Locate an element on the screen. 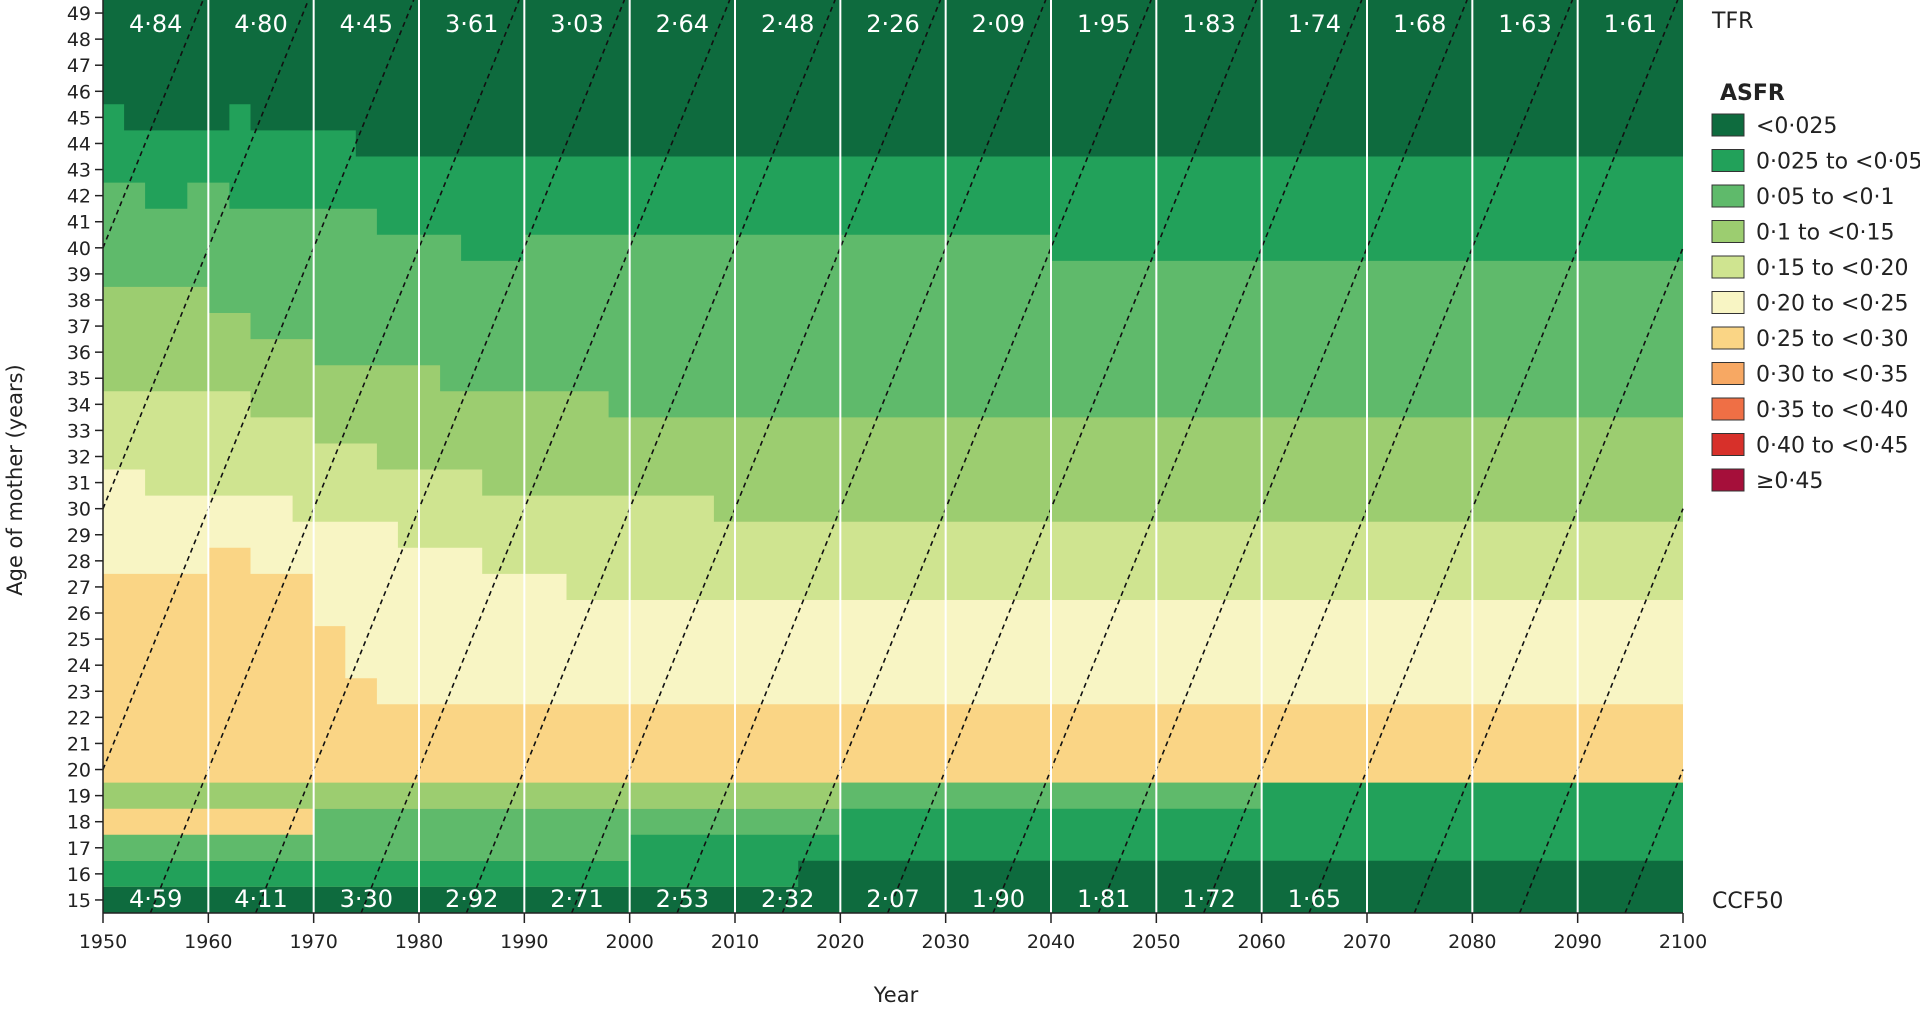 This screenshot has height=1009, width=1920. x-tick-label: 2010 is located at coordinates (735, 942).